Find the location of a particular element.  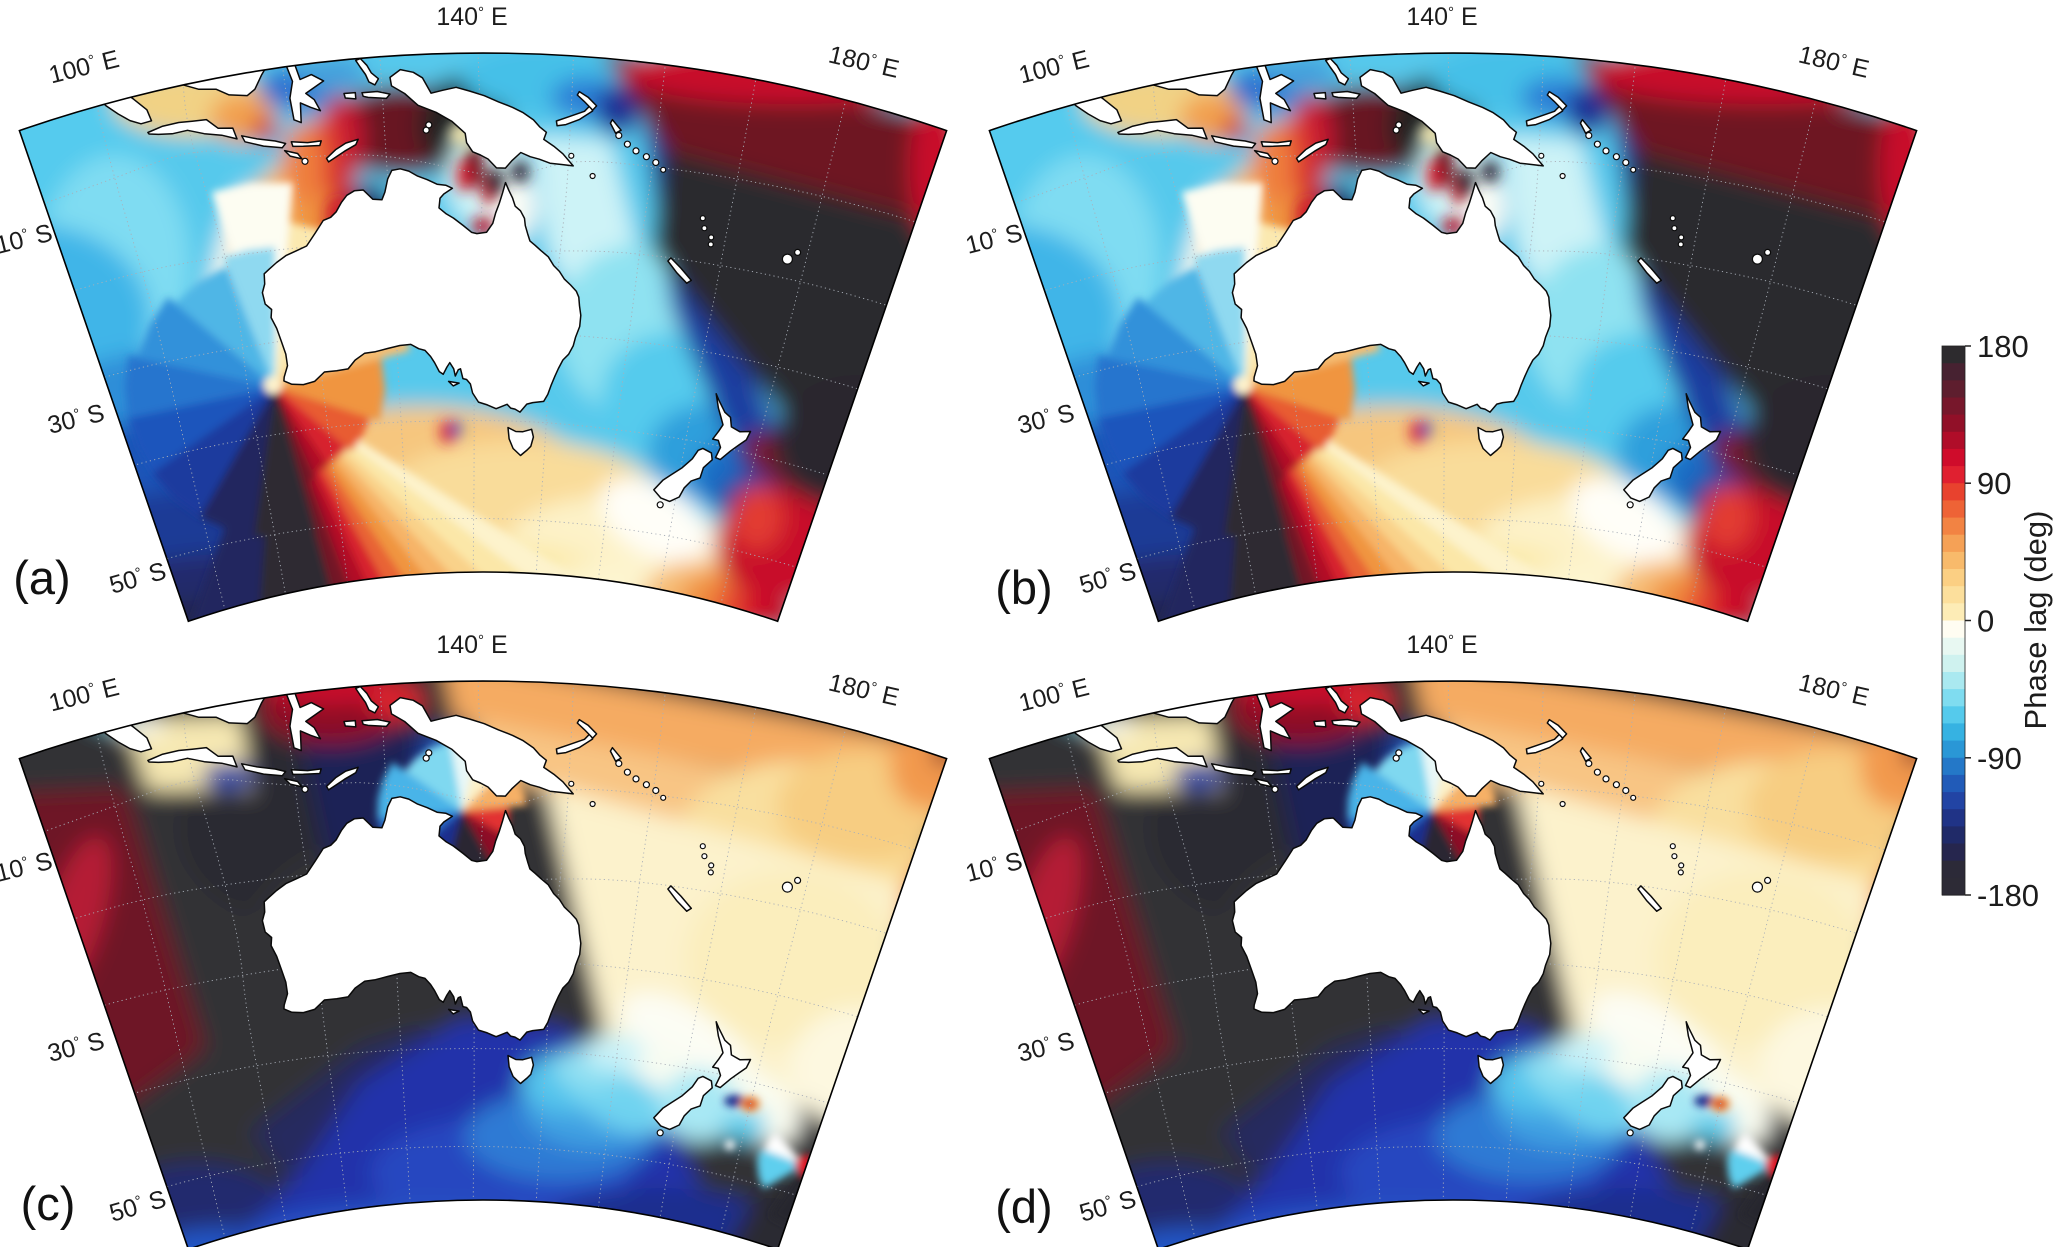

svg-text: (a) is located at coordinates (41, 577).